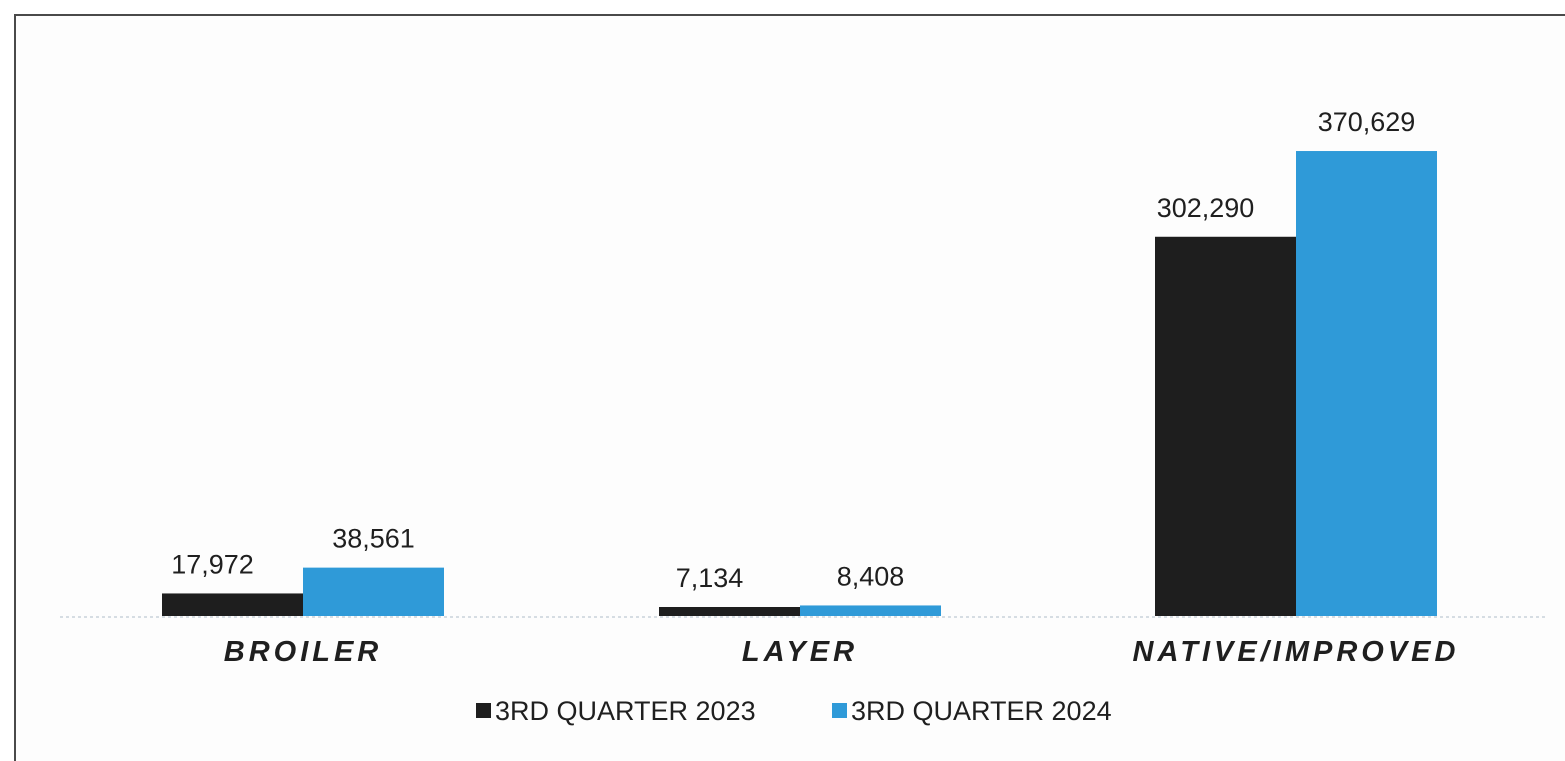  Describe the element at coordinates (373, 539) in the screenshot. I see `value-label: 38,561` at that location.